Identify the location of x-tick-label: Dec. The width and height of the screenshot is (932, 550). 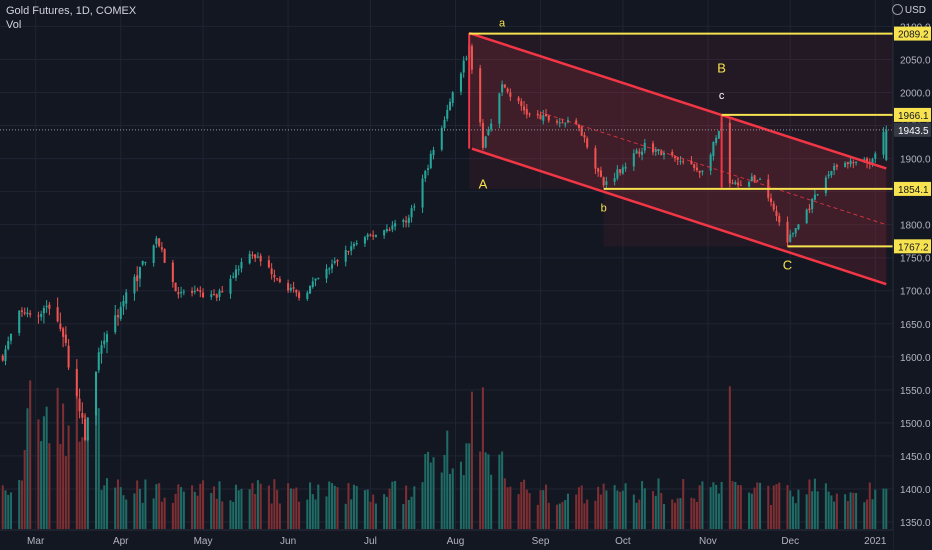
(790, 541).